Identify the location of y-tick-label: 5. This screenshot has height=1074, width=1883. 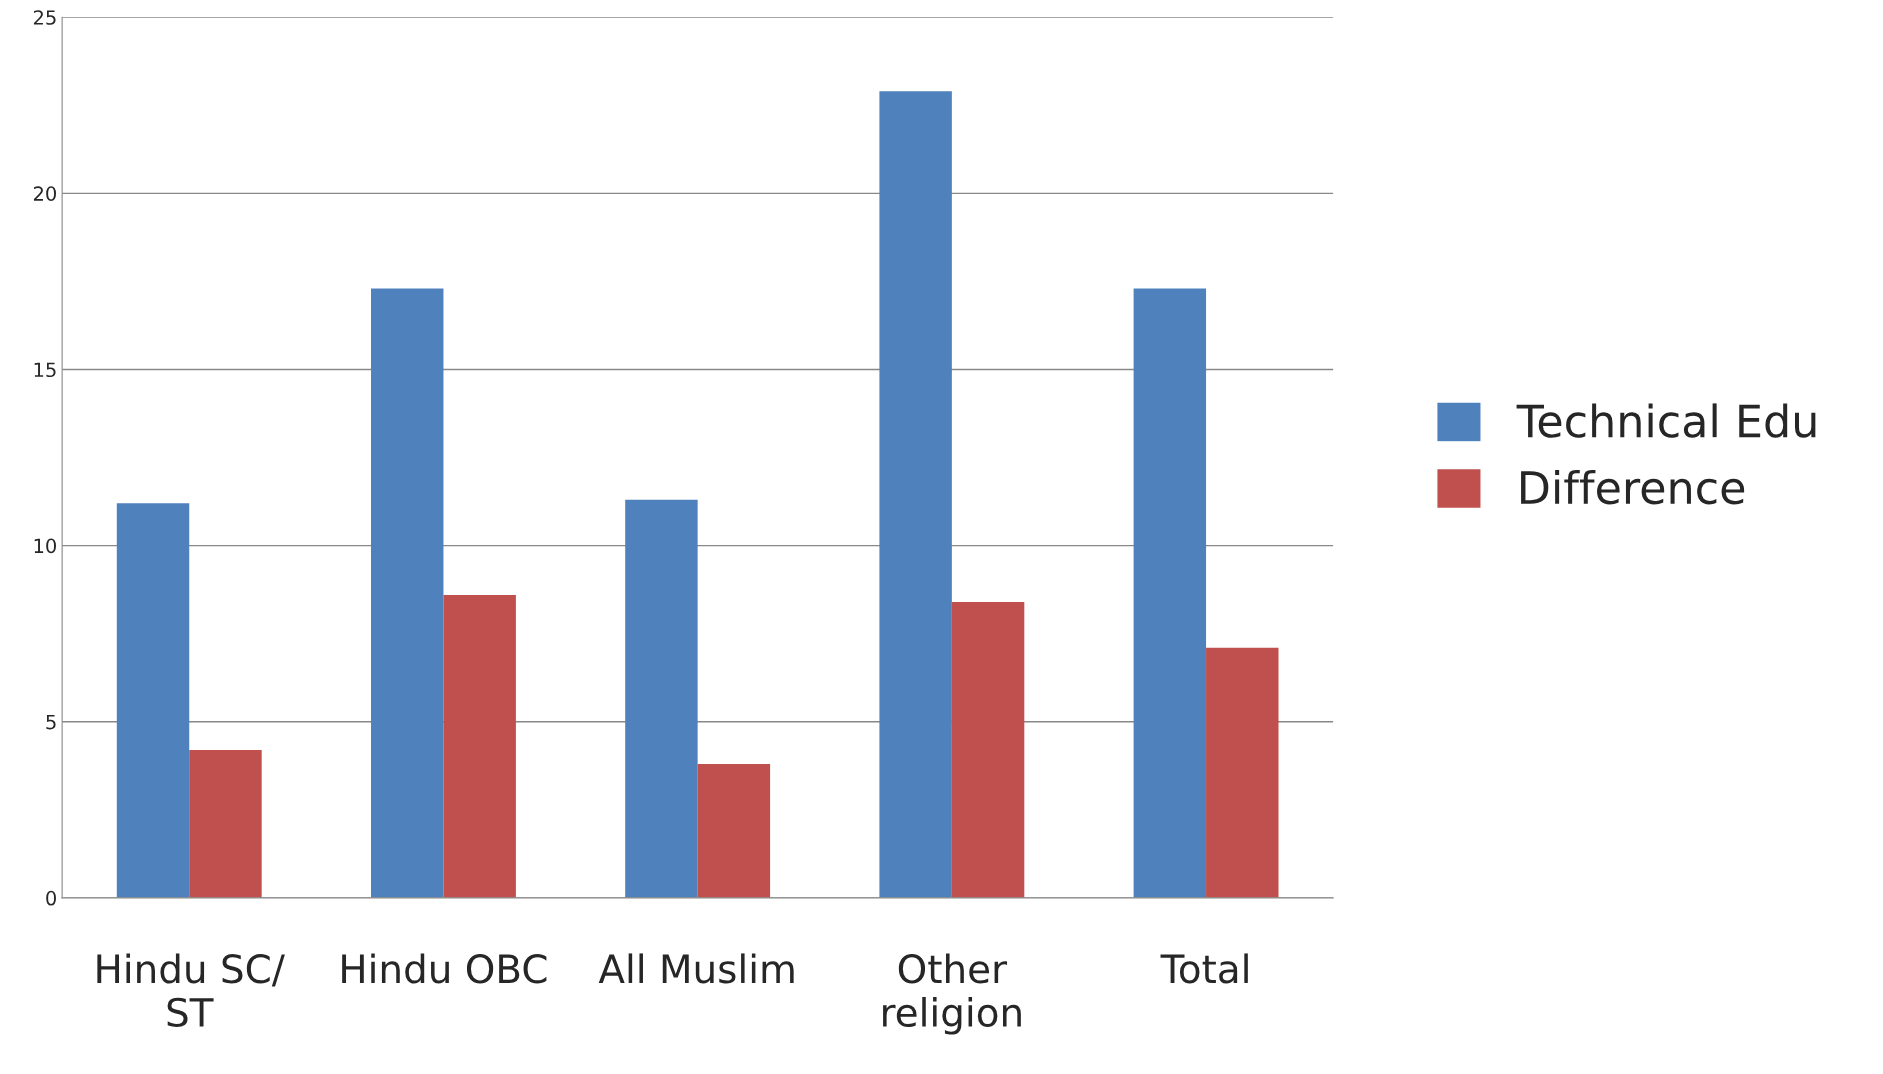
(51, 722).